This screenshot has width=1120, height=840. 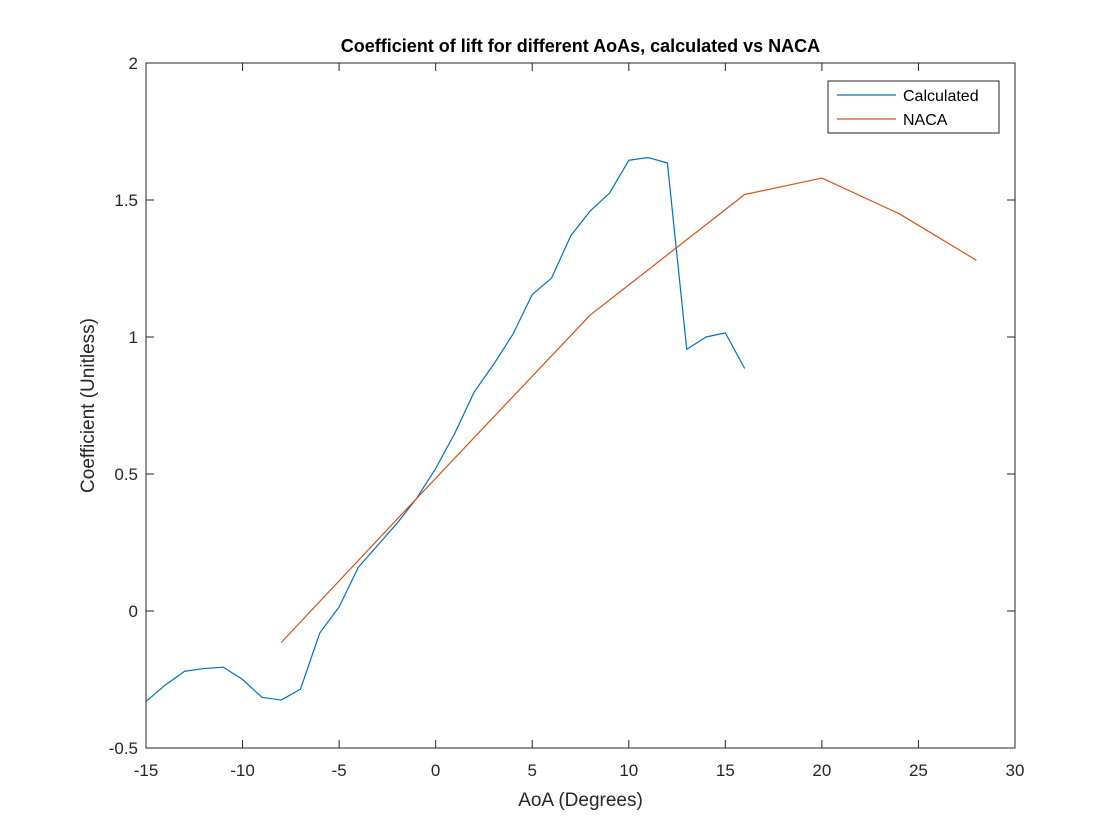 What do you see at coordinates (1015, 770) in the screenshot?
I see `x-tick-label: 30` at bounding box center [1015, 770].